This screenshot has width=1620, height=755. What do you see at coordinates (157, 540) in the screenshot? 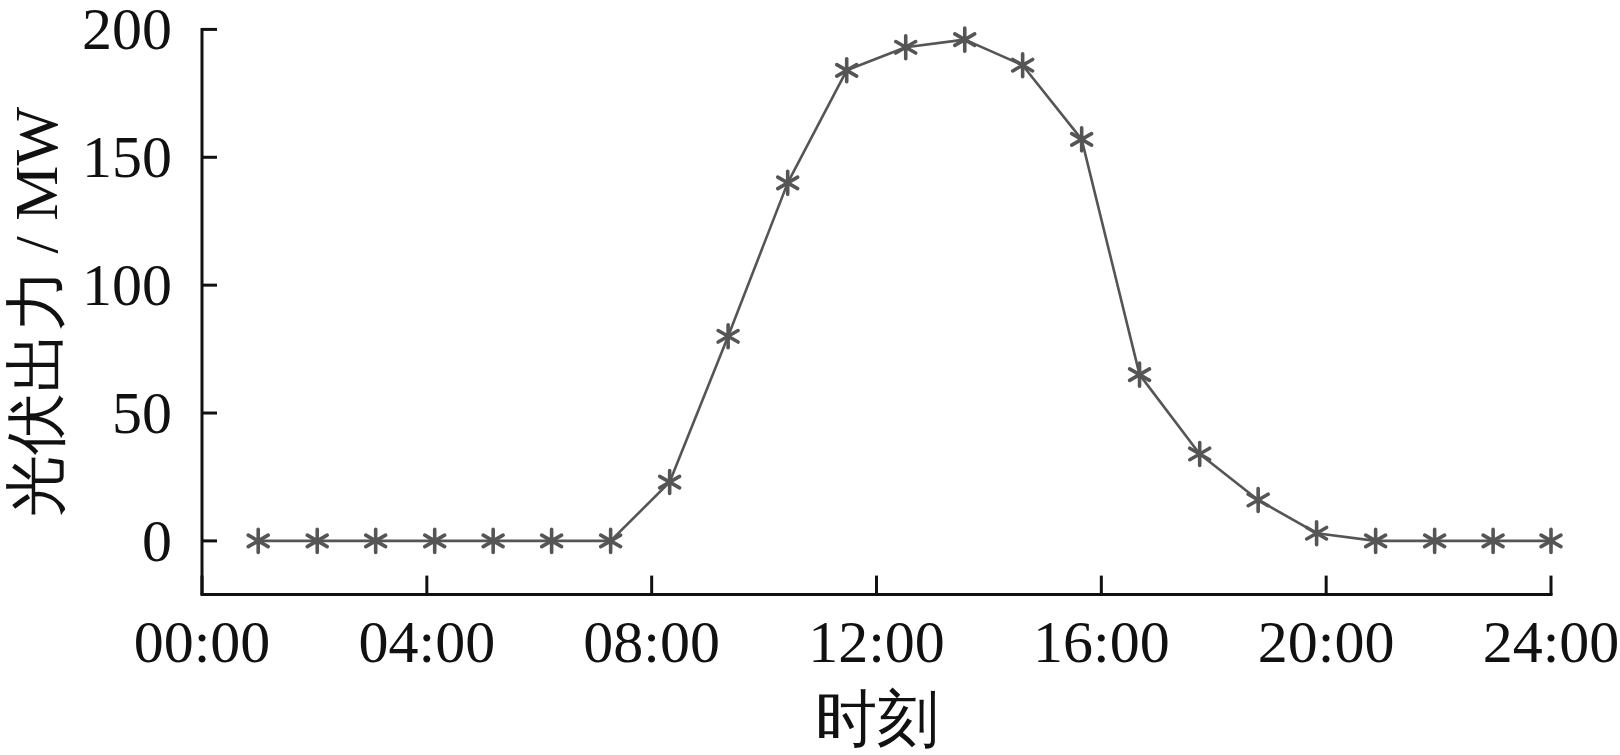
I see `y-tick-label: 0` at bounding box center [157, 540].